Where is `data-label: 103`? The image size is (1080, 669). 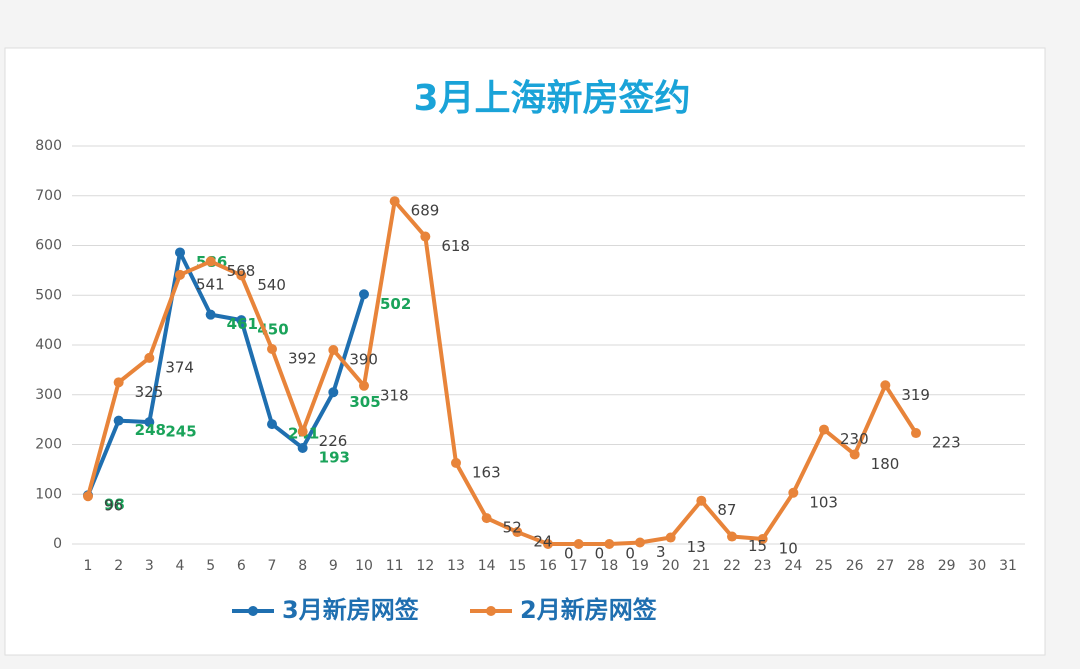
data-label: 103 is located at coordinates (823, 502).